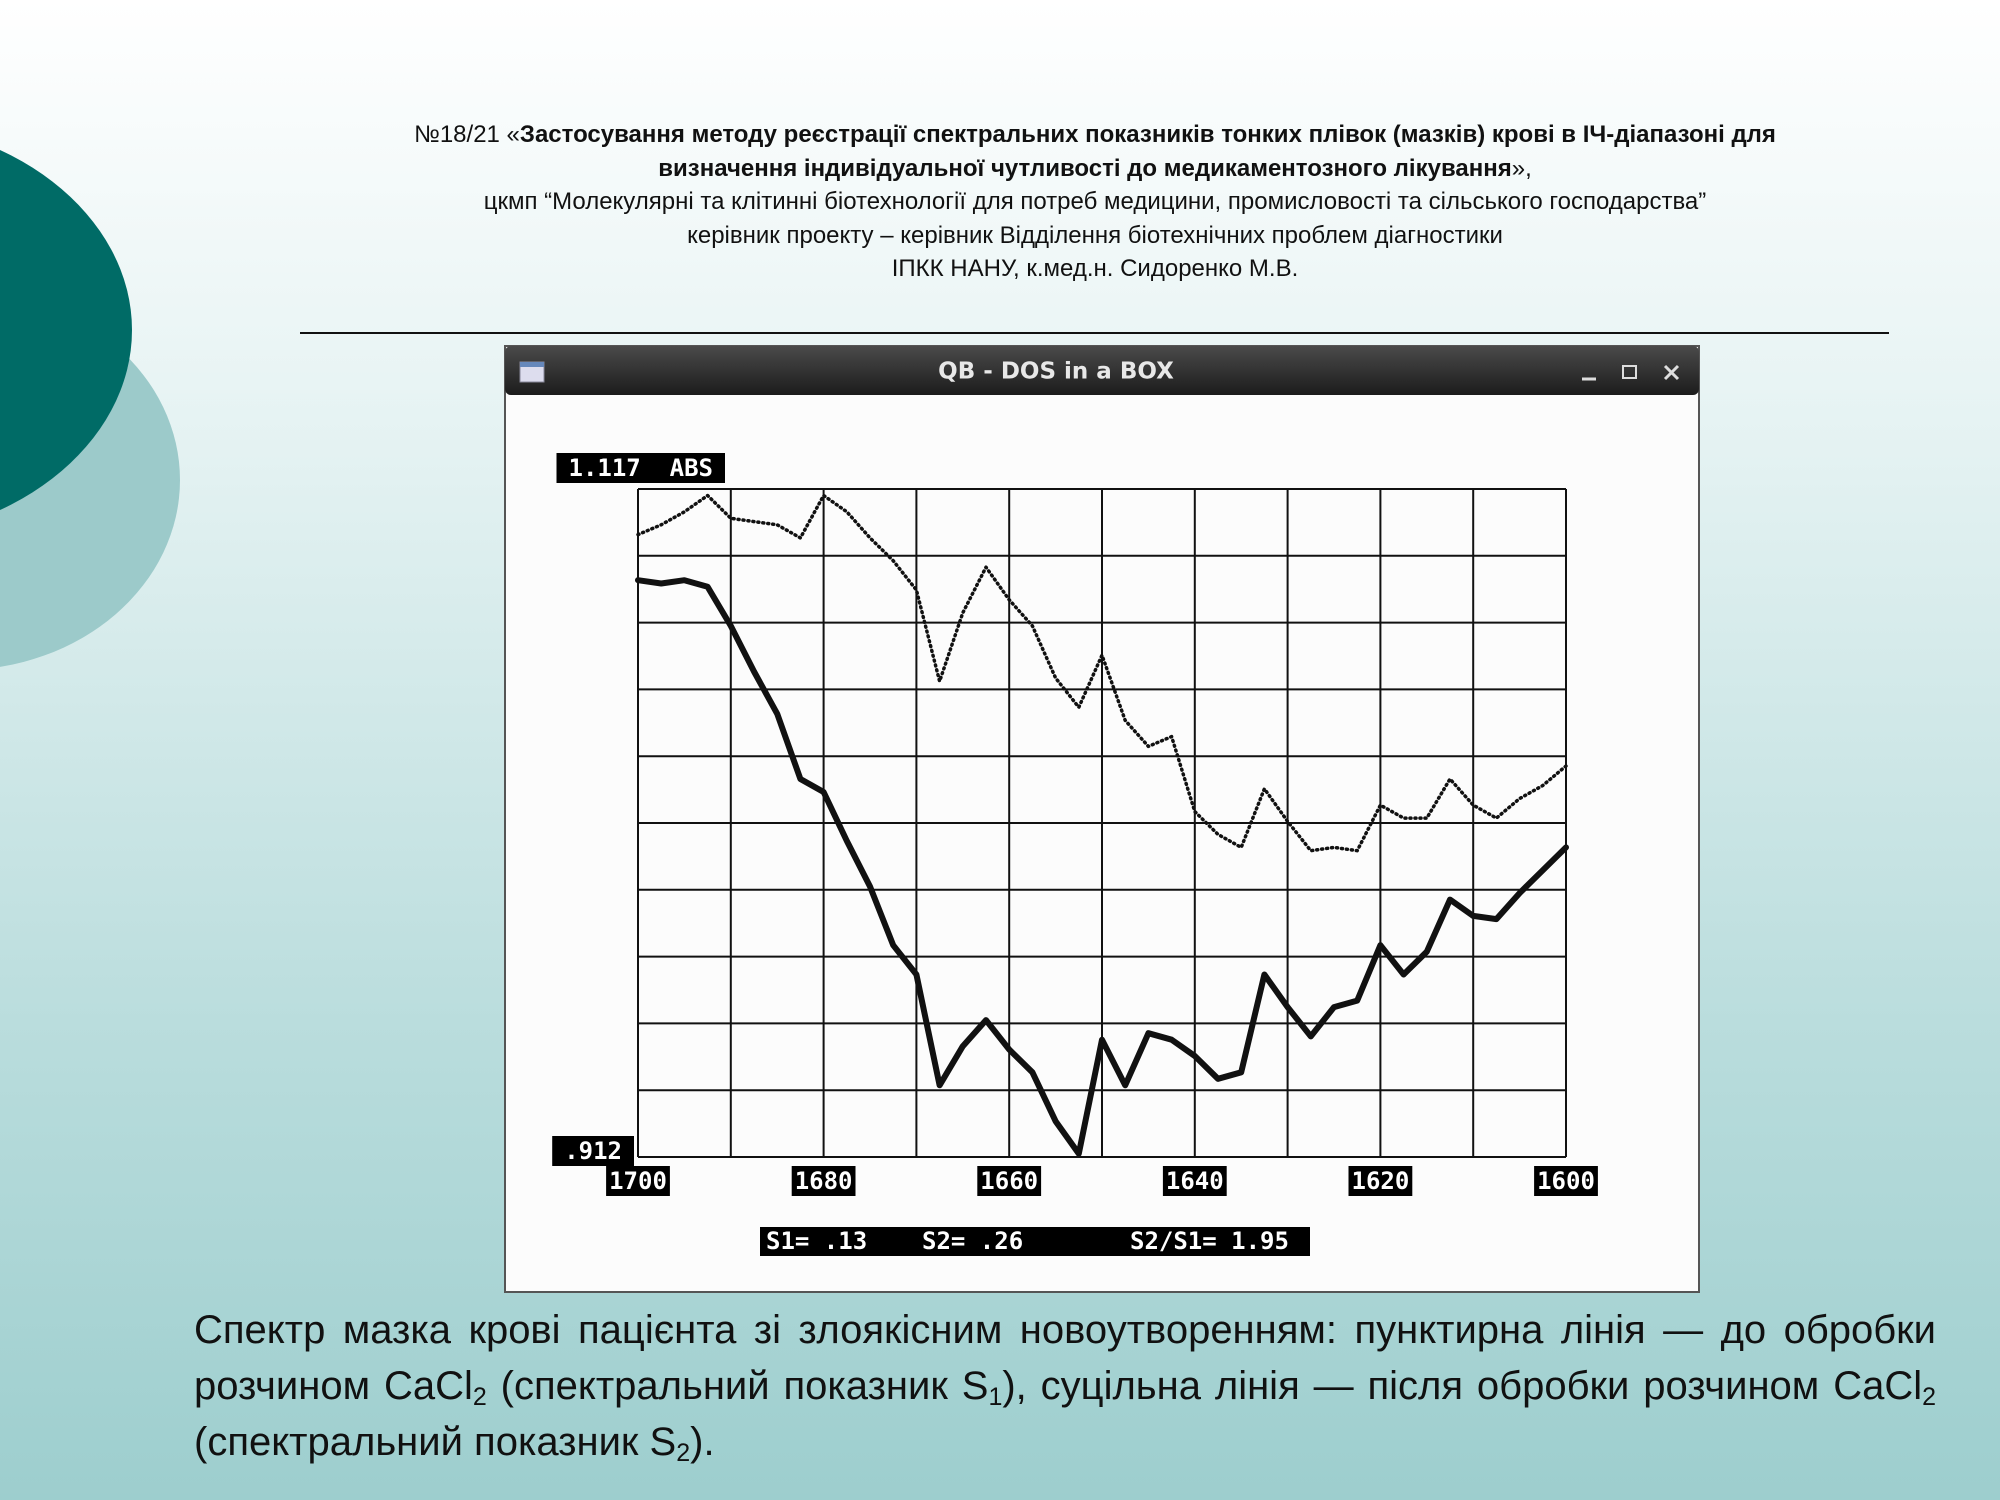 This screenshot has height=1500, width=2000. I want to click on stat-label: S2/S1= 1.95, so click(1209, 1241).